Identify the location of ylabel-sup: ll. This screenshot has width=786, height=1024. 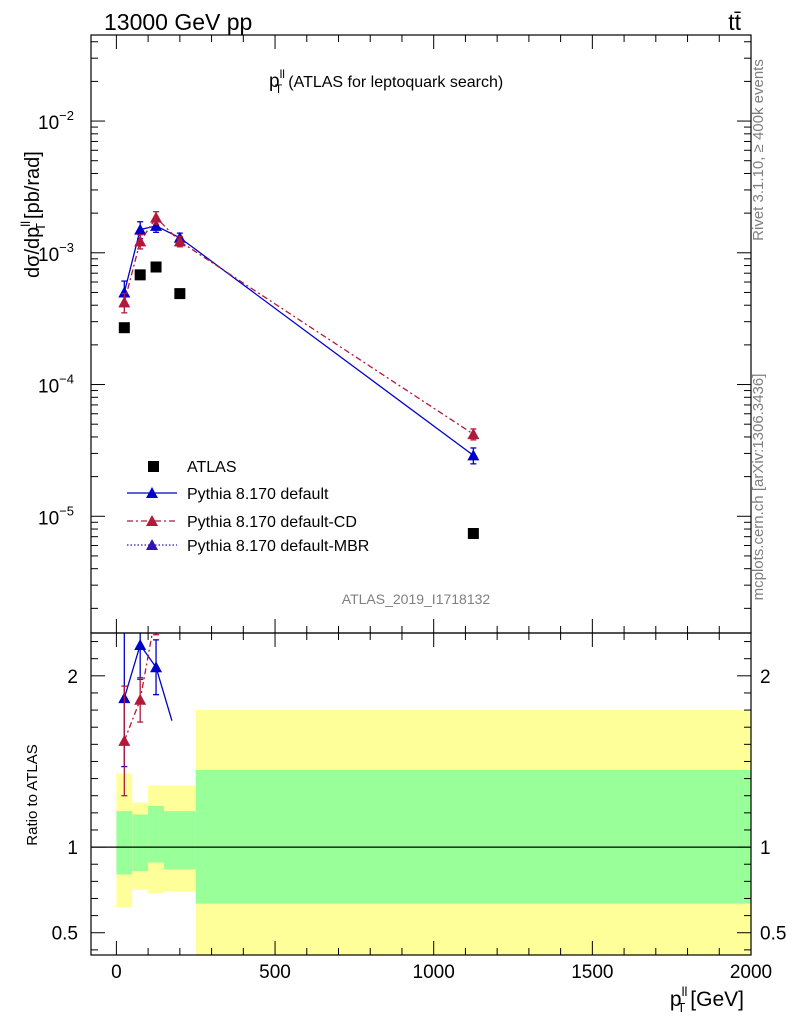
(25, 224).